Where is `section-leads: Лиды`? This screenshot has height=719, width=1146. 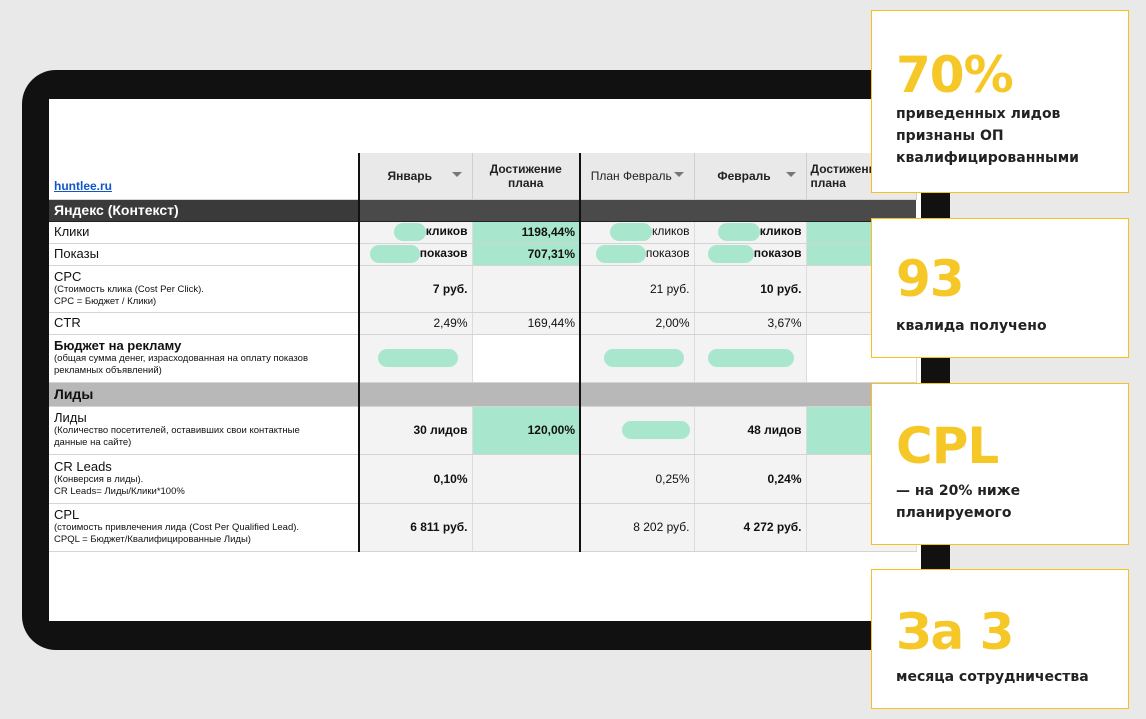 section-leads: Лиды is located at coordinates (482, 394).